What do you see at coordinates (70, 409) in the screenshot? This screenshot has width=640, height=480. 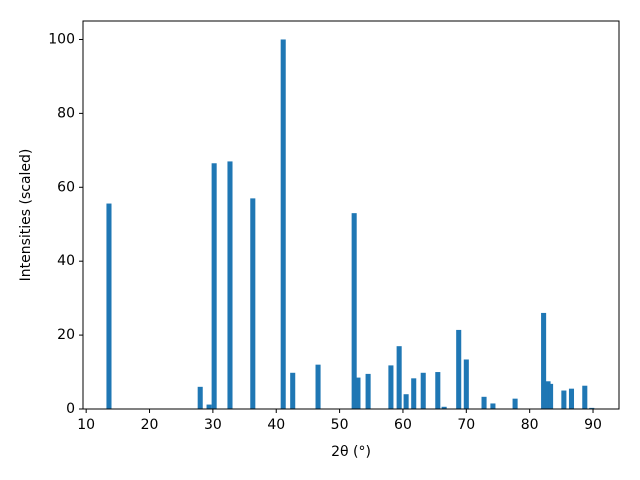 I see `y-tick-label: 0` at bounding box center [70, 409].